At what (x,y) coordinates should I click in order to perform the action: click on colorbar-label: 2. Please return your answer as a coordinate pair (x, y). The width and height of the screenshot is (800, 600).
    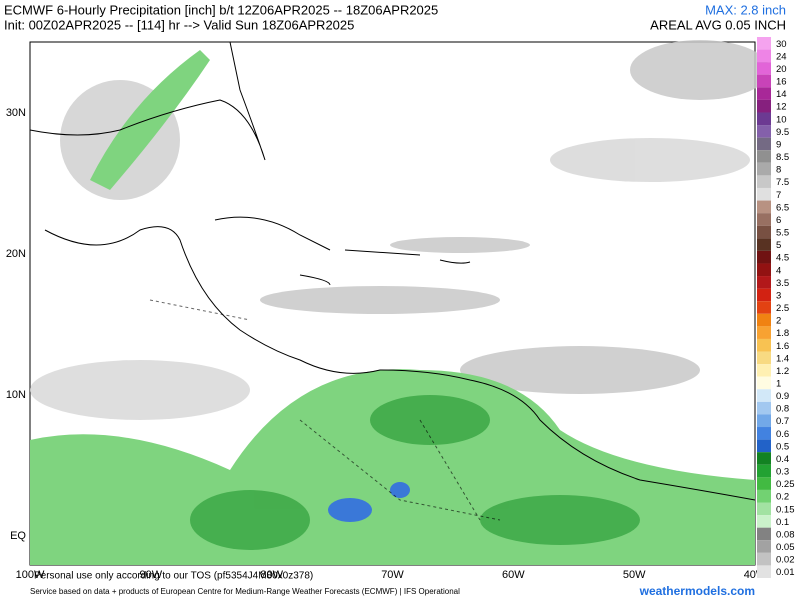
    Looking at the image, I should click on (778, 321).